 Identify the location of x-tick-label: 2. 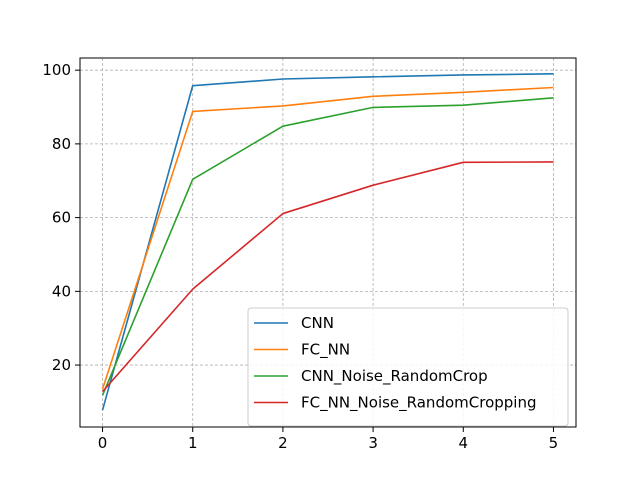
(283, 443).